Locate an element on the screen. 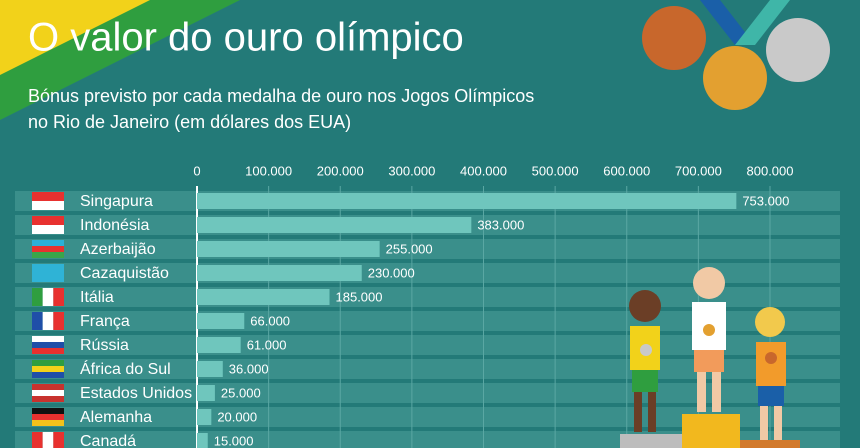  y-tick-label: Estados Unidos is located at coordinates (136, 393).